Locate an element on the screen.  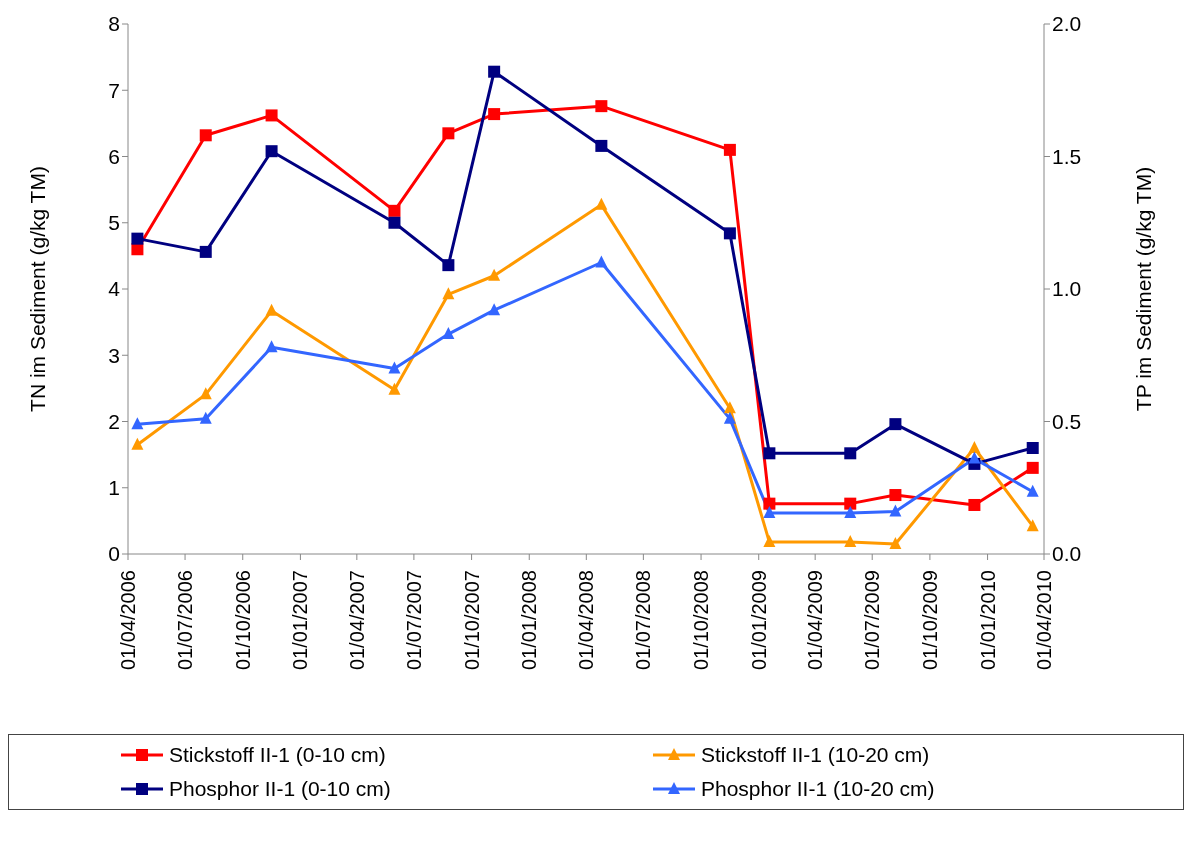
x-tick-label: 01/01/2007 is located at coordinates (300, 620).